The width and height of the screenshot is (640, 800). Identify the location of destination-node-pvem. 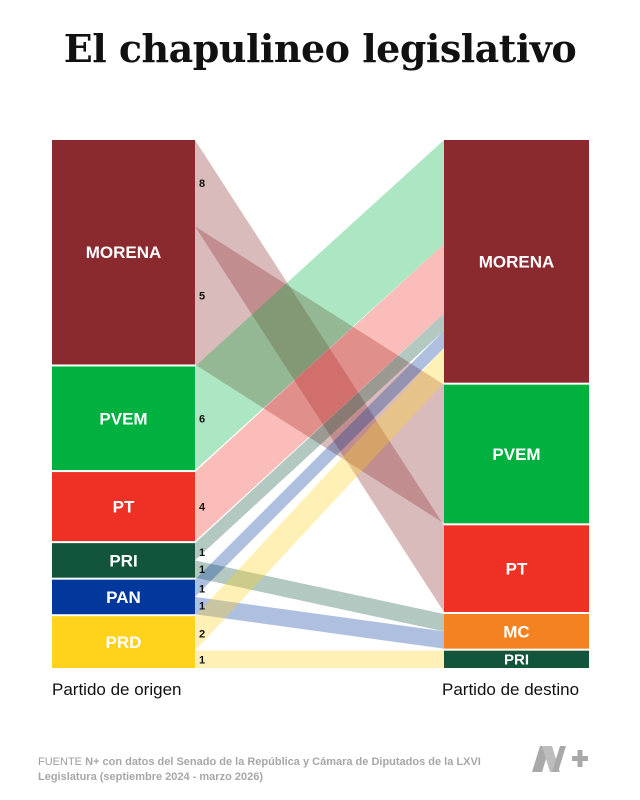
(516, 454).